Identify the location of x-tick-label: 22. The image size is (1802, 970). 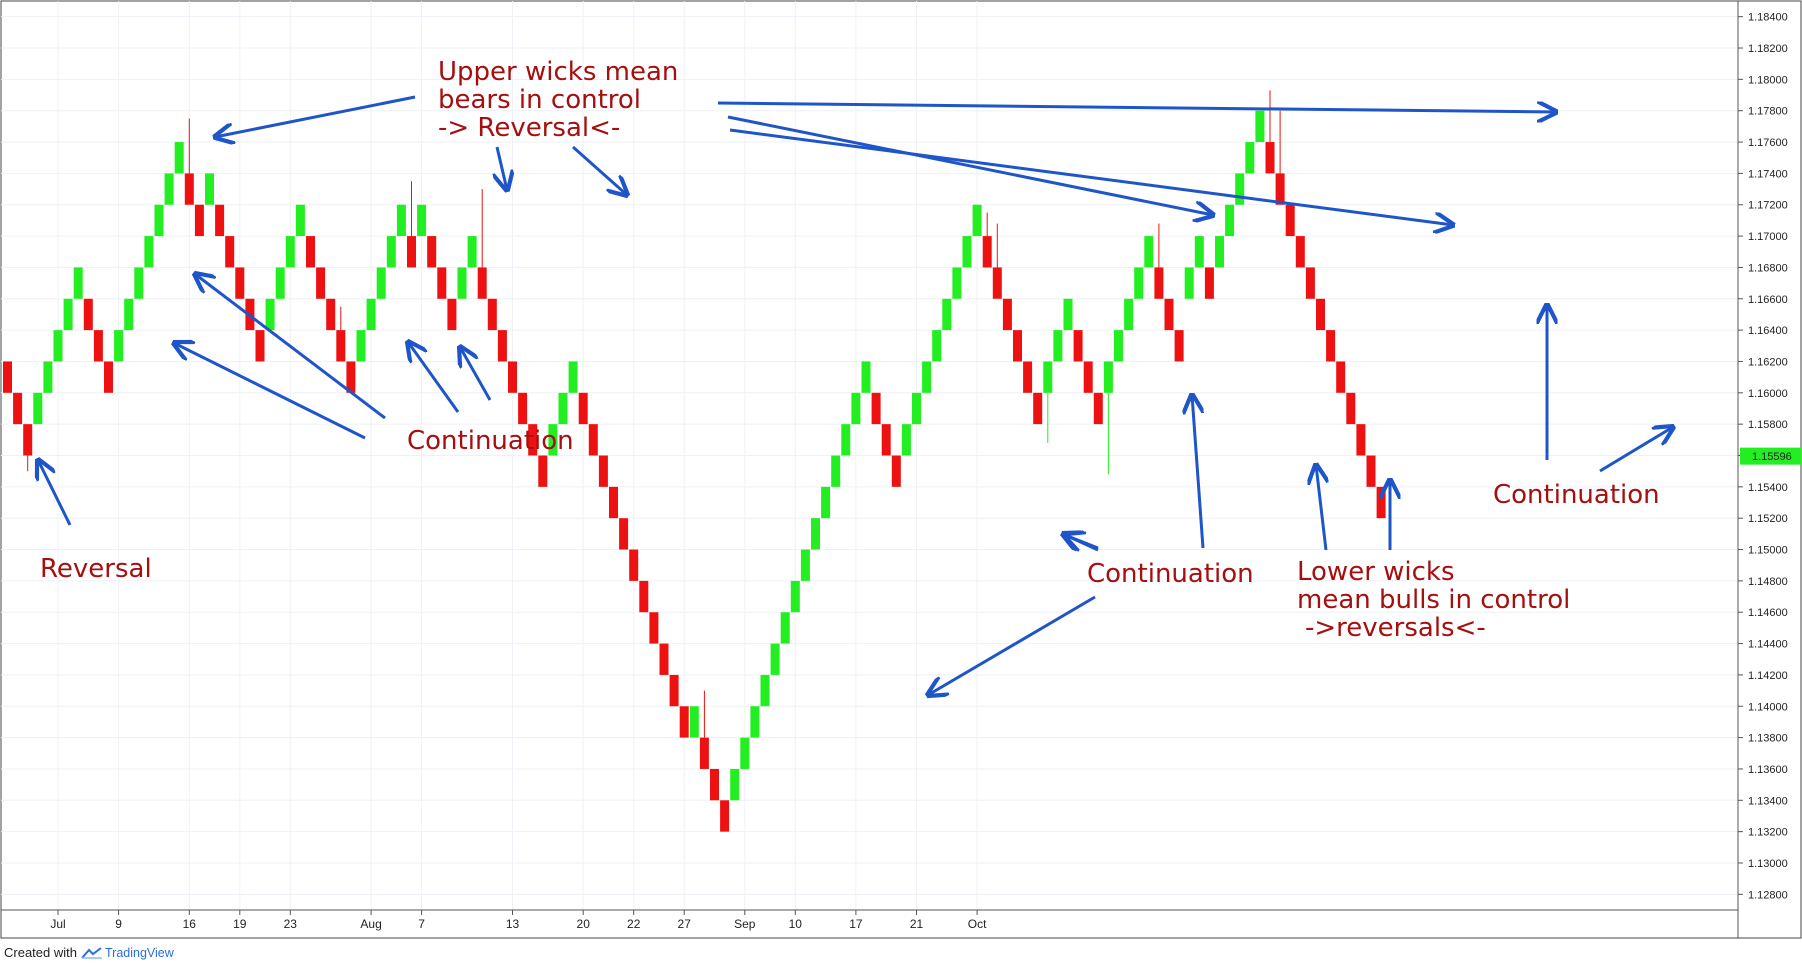
(634, 924).